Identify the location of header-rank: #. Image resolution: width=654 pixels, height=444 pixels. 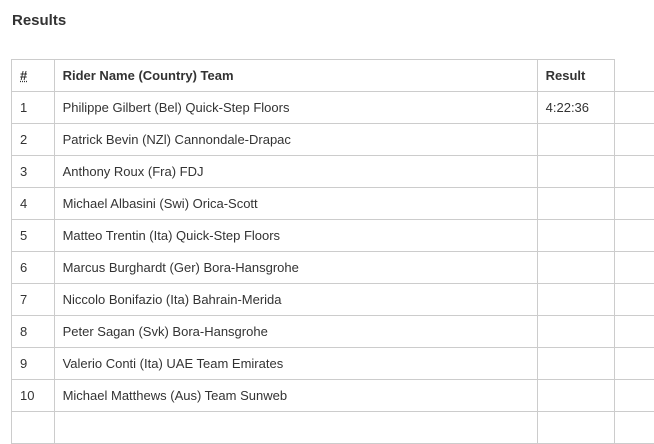
(33, 76).